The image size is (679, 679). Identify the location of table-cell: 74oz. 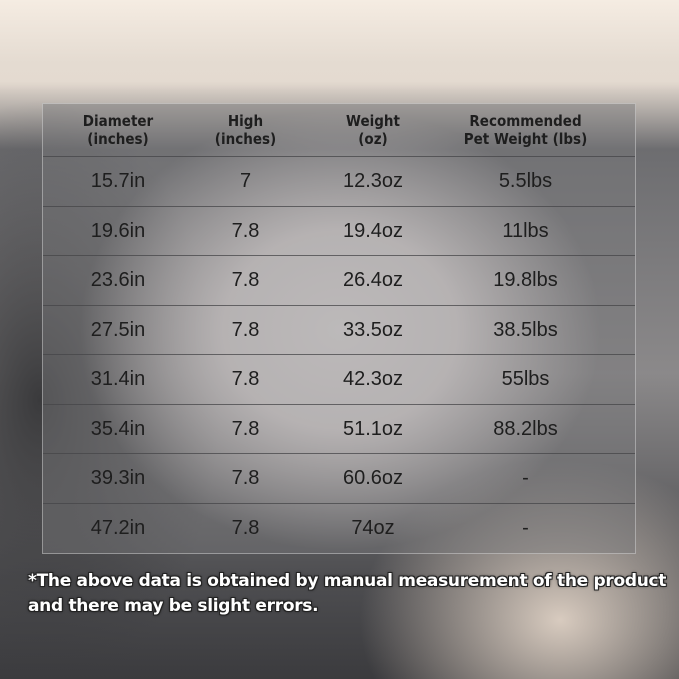
(373, 527).